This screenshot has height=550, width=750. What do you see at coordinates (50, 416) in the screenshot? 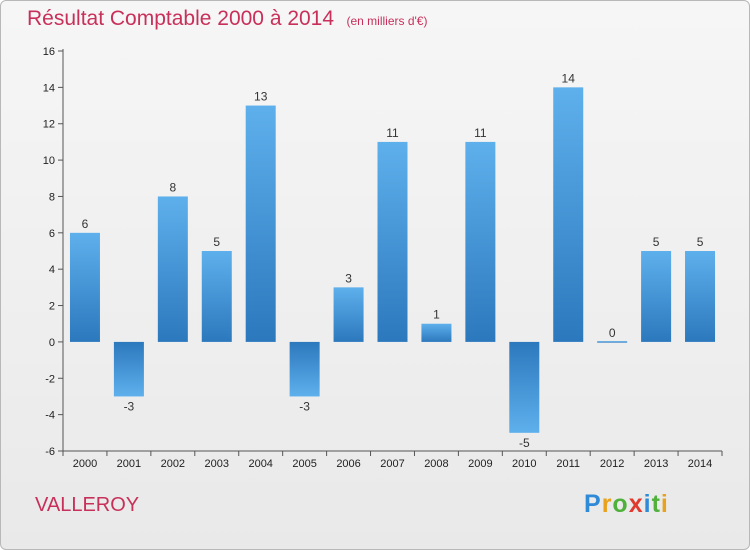
I see `y-tick-label: -4` at bounding box center [50, 416].